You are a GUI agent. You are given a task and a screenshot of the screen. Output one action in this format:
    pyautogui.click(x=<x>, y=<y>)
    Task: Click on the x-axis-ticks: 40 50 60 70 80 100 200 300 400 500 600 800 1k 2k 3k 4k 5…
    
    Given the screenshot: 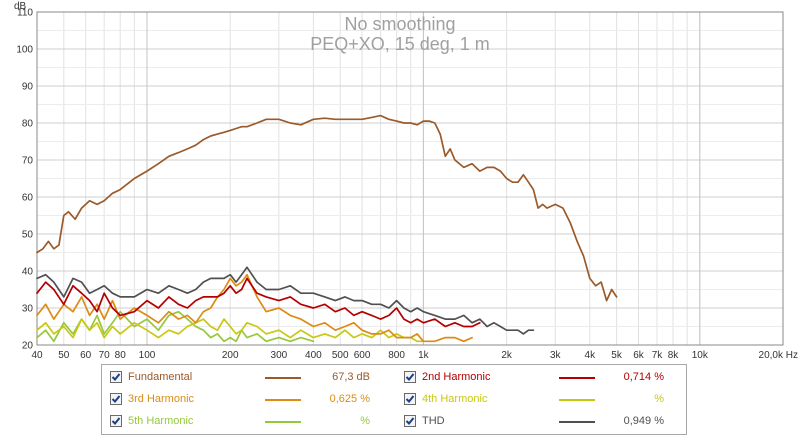 What is the action you would take?
    pyautogui.click(x=414, y=355)
    